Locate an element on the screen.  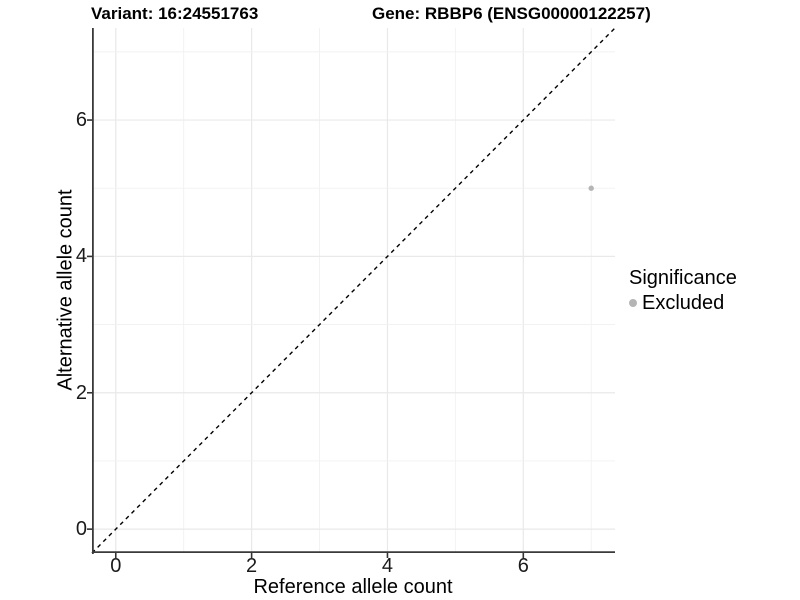
y-axis-title: Alternative allele count is located at coordinates (65, 290).